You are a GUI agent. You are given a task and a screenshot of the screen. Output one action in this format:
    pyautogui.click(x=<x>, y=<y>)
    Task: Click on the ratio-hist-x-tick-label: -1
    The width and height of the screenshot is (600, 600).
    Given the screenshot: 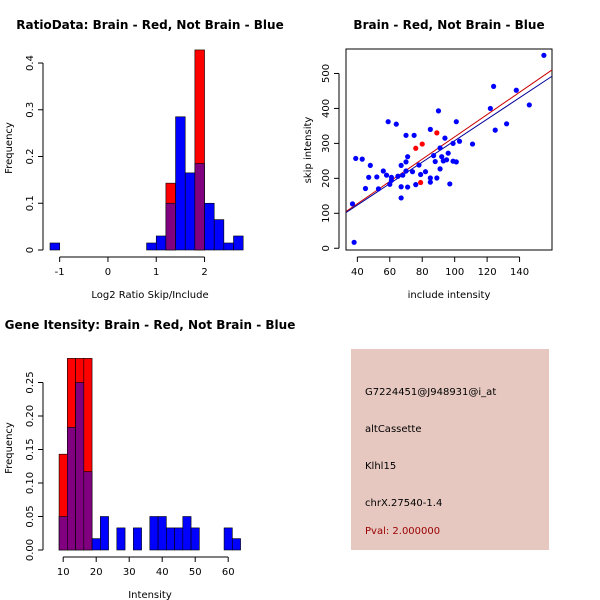 What is the action you would take?
    pyautogui.click(x=60, y=272)
    